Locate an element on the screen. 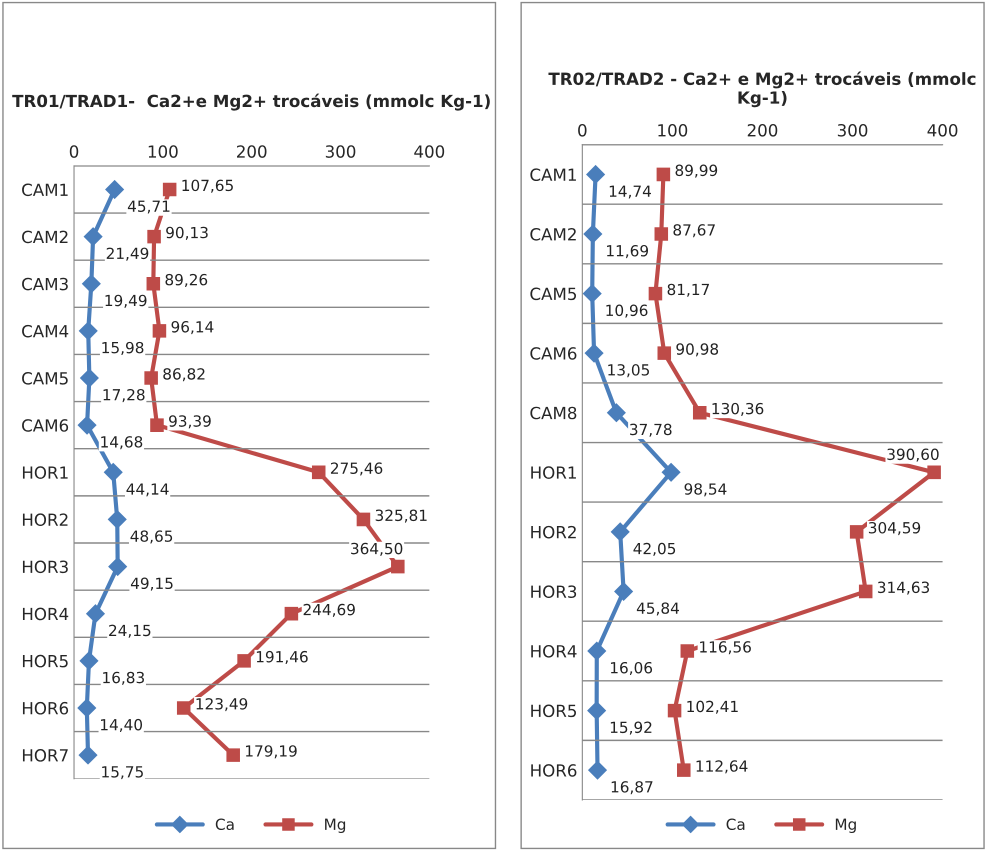  data-label: 304,59 is located at coordinates (894, 529).